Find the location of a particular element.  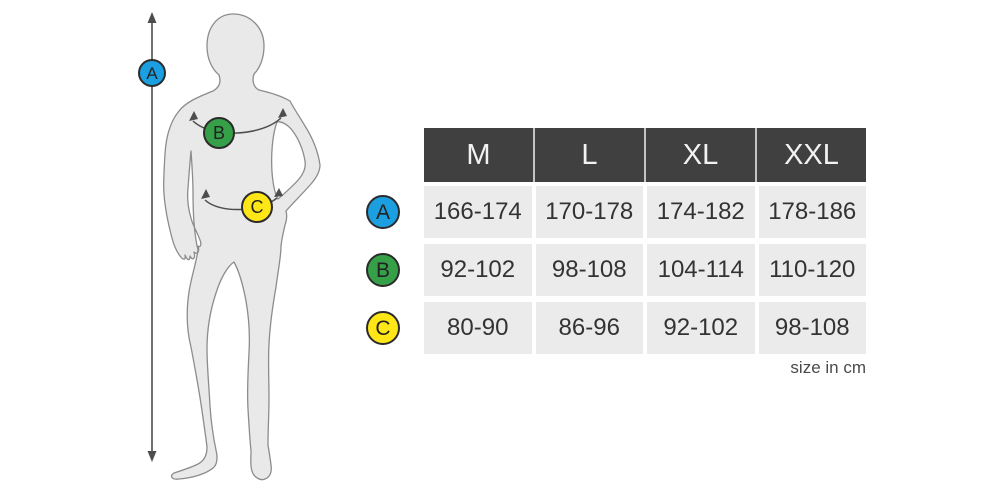

header-cell-m: M is located at coordinates (478, 155).